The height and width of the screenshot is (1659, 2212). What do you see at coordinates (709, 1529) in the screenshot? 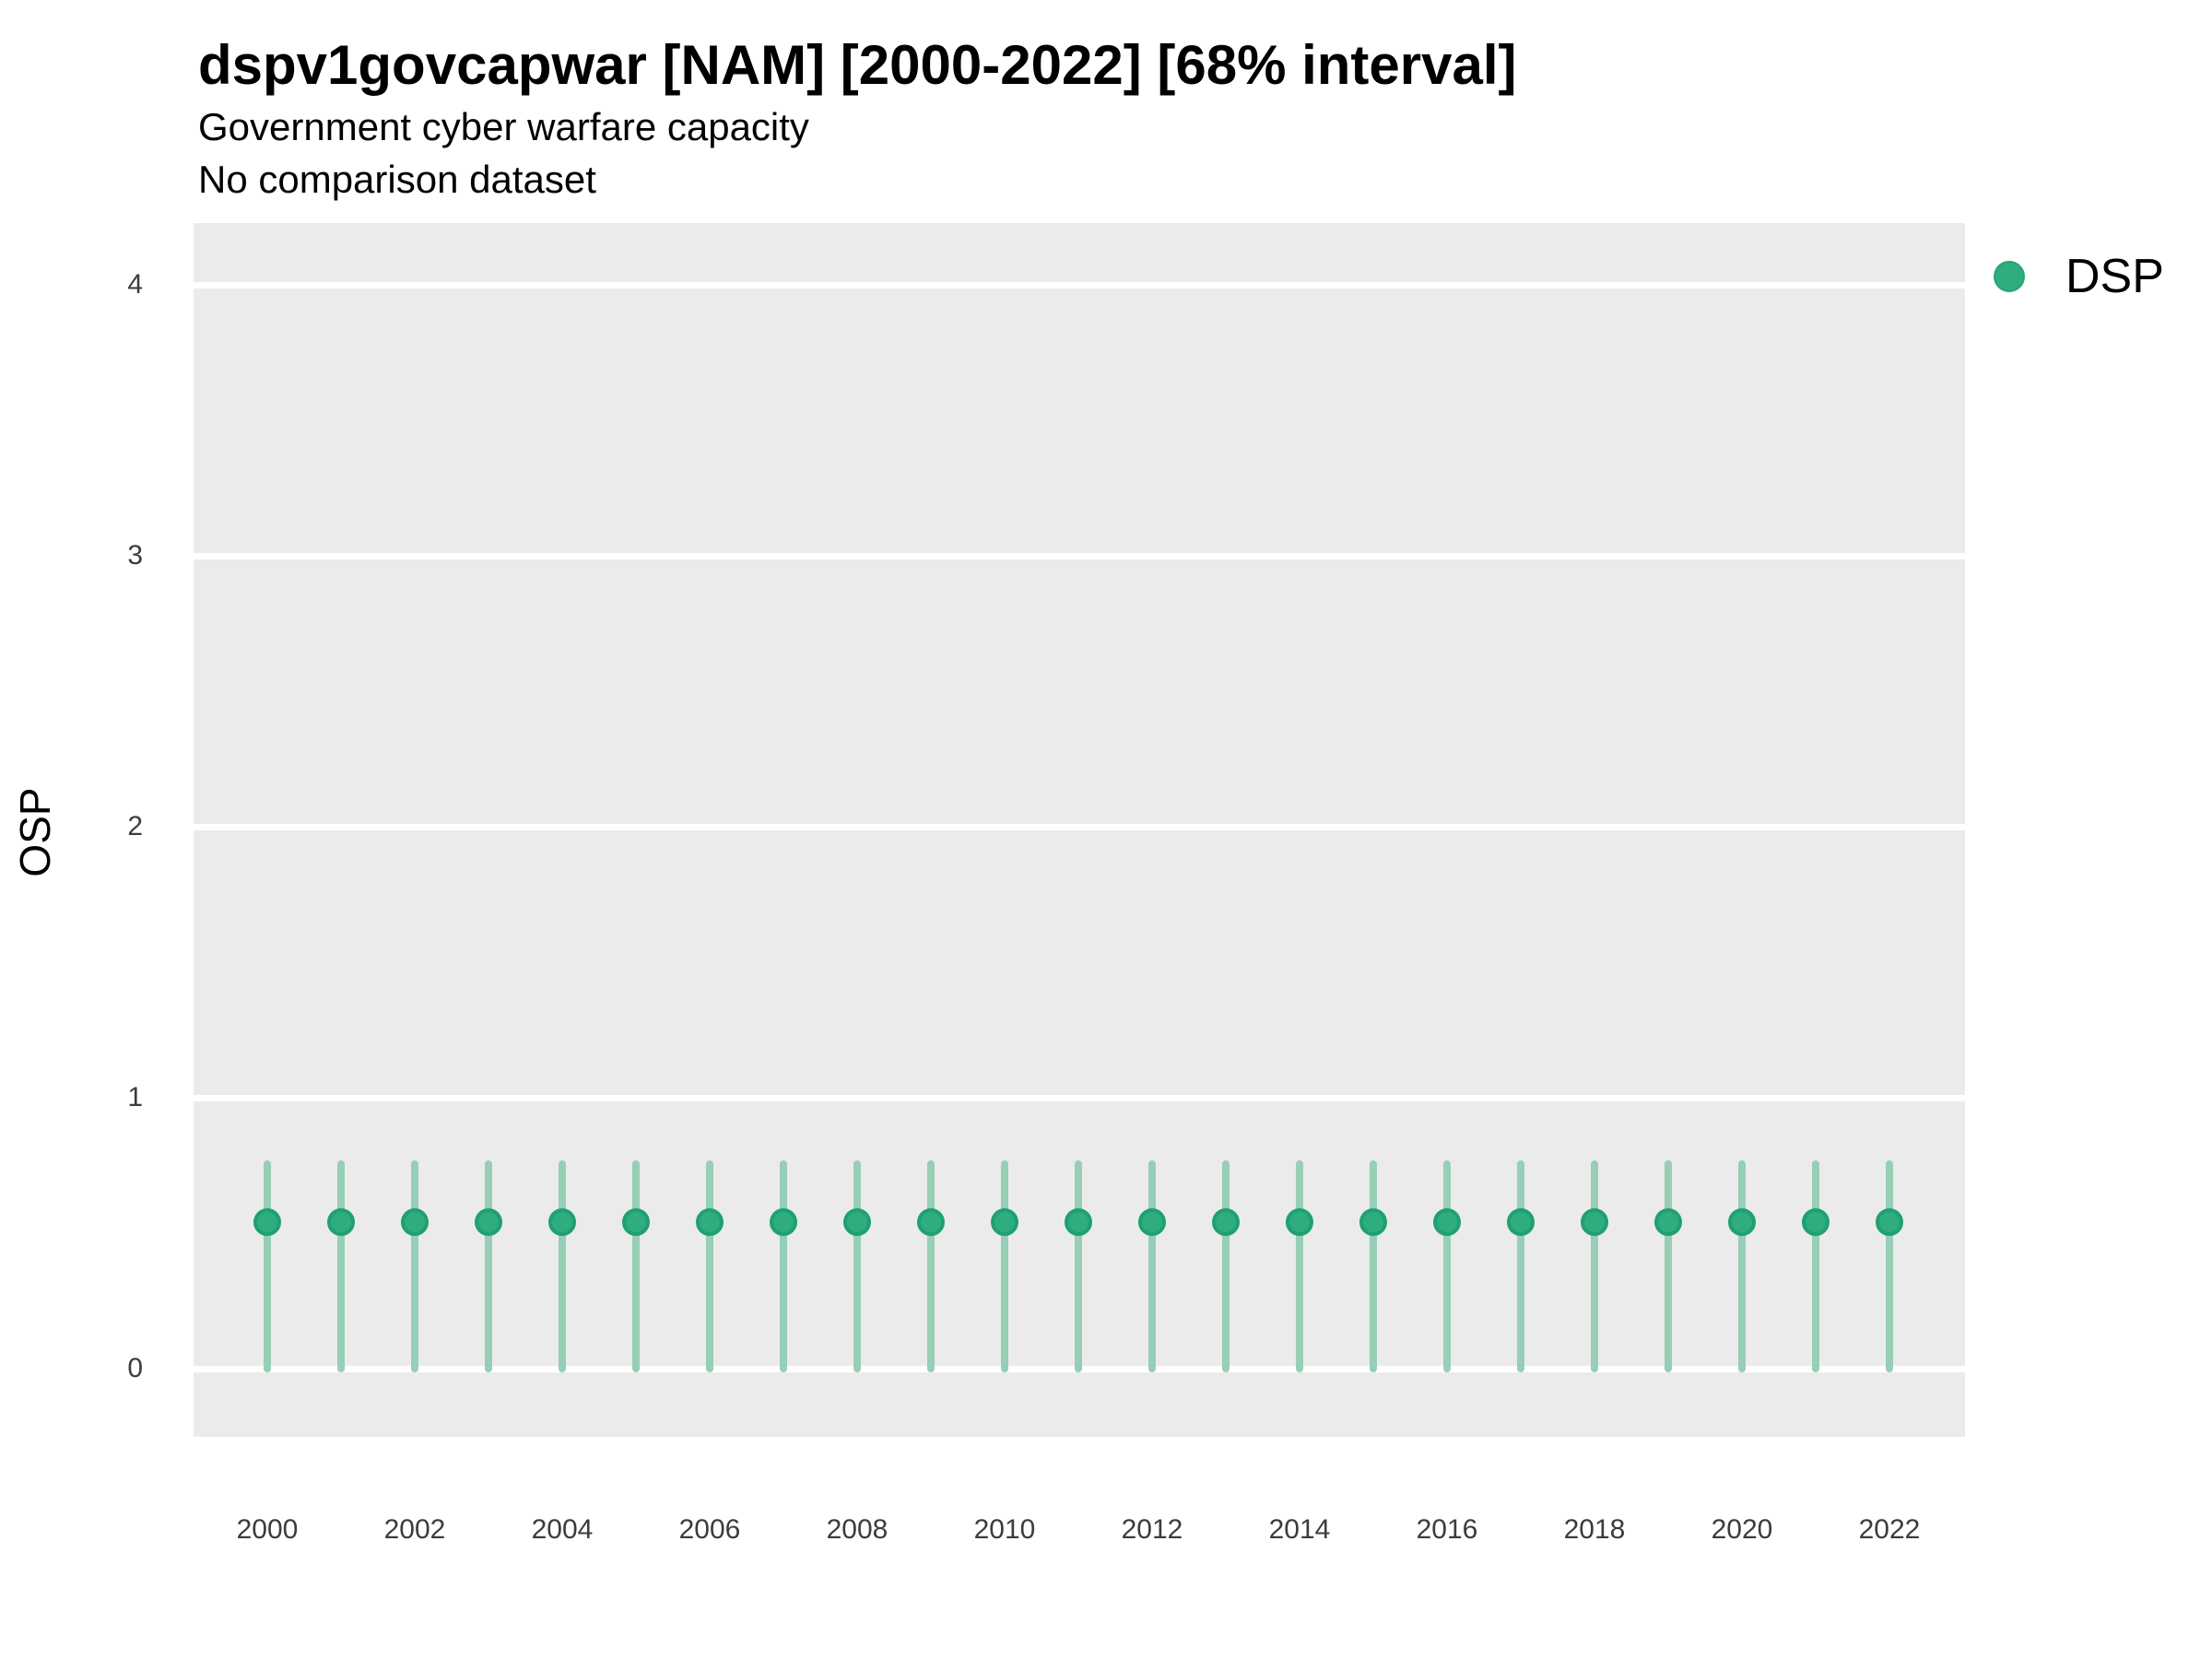
I see `x-tick-label: 2006` at bounding box center [709, 1529].